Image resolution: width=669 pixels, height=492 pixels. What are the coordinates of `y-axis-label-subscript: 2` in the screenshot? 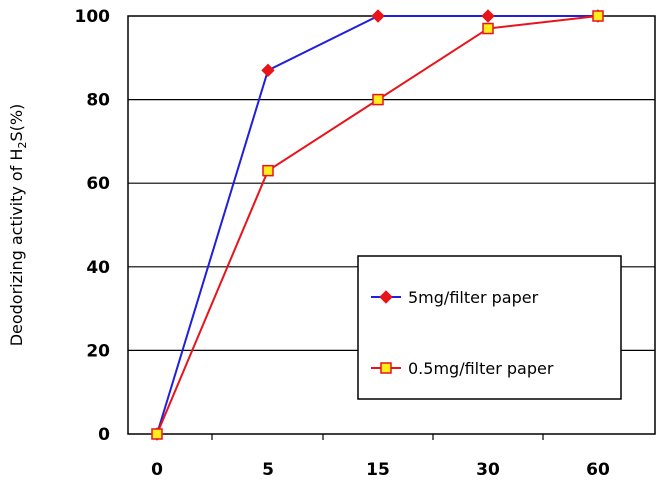 It's located at (22, 145).